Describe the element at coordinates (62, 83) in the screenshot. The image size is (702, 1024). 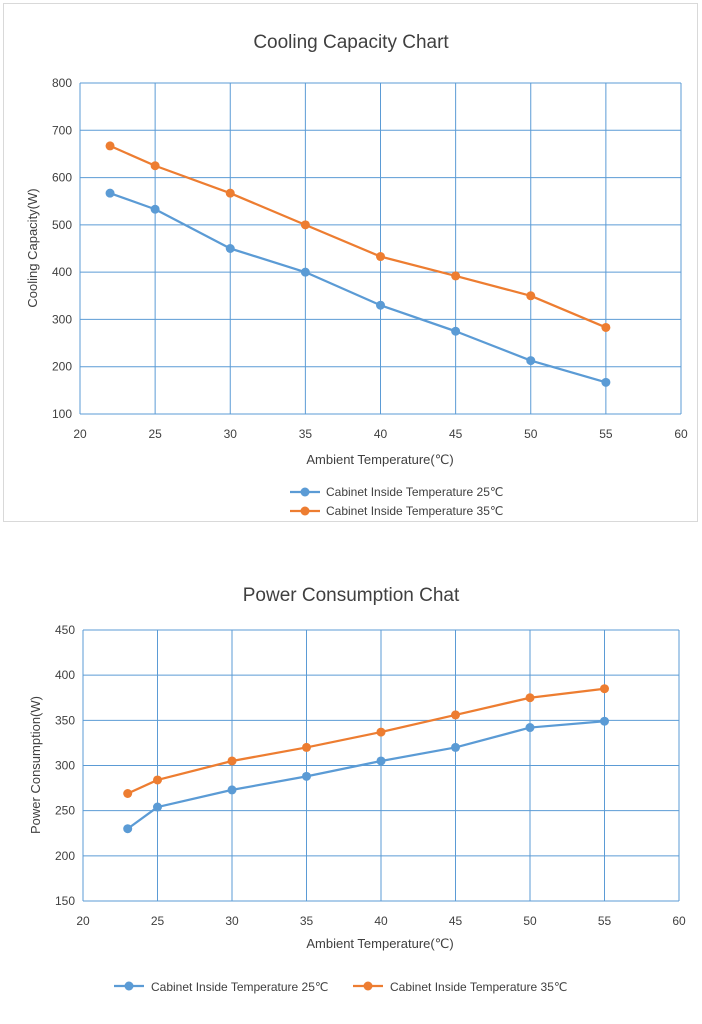
I see `y-tick-label: 800` at that location.